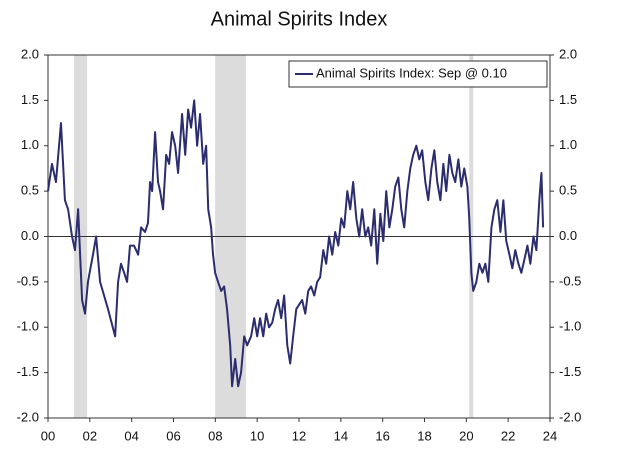 The height and width of the screenshot is (452, 620). Describe the element at coordinates (30, 144) in the screenshot. I see `y-tick-label: 1.0` at that location.